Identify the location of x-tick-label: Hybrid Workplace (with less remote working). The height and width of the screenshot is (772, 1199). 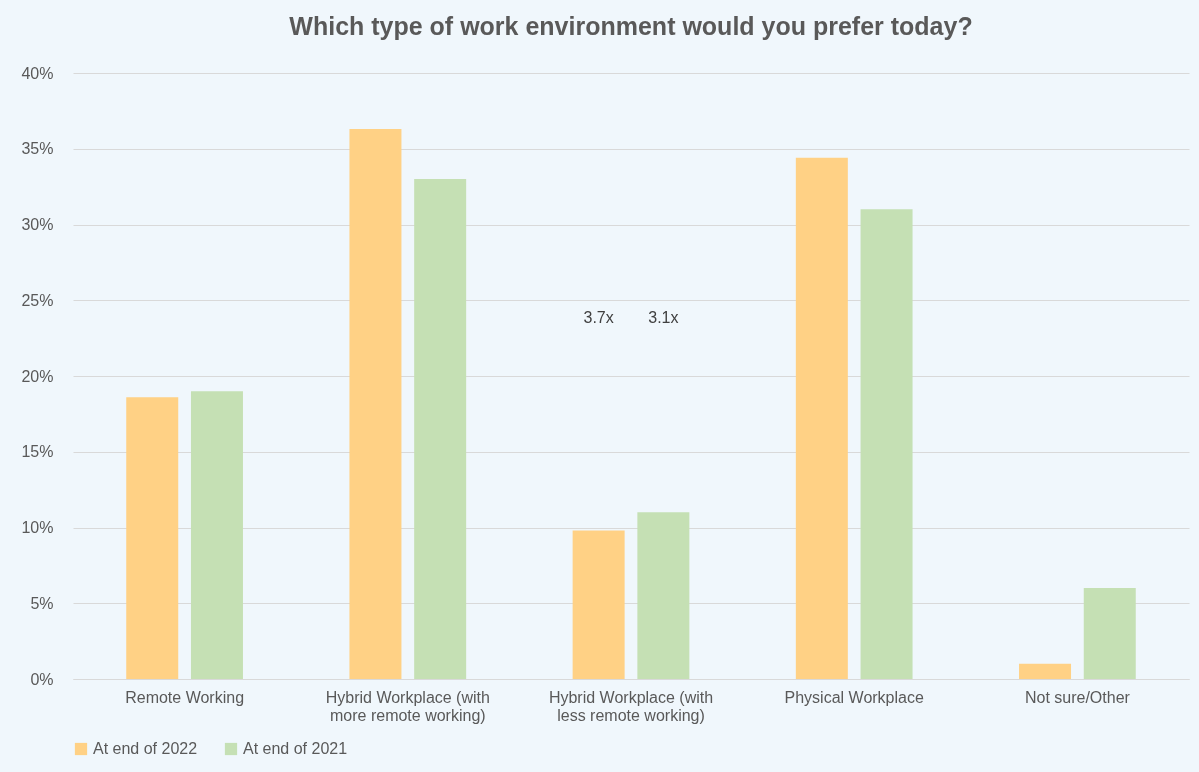
(631, 706).